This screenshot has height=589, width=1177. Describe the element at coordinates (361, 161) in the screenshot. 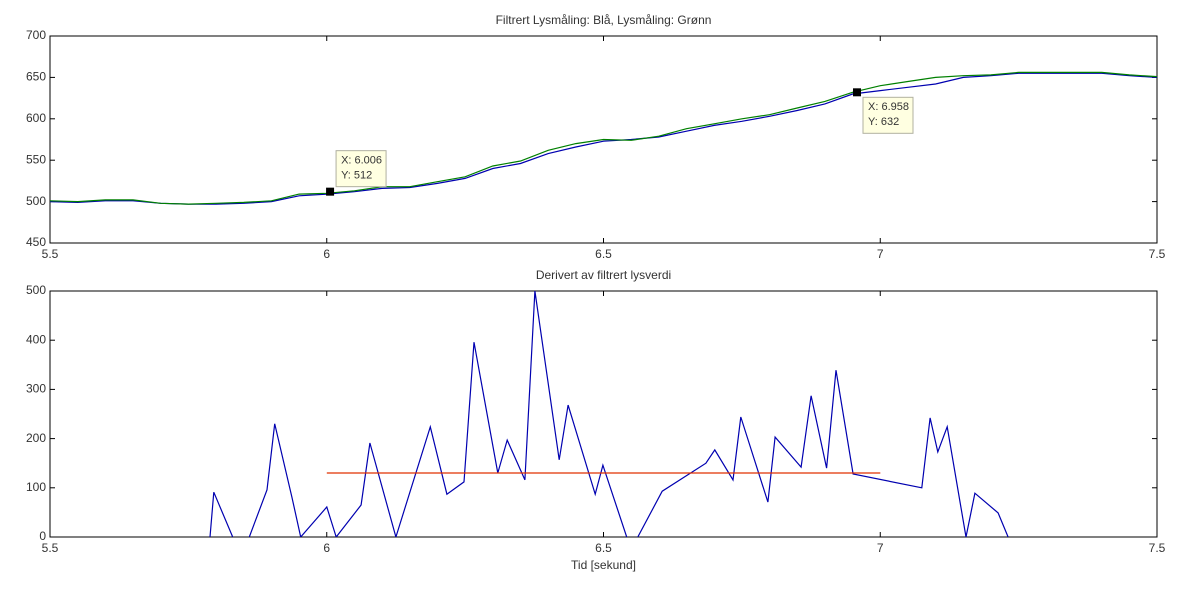

I see `datatip-text: X: 6.006` at that location.